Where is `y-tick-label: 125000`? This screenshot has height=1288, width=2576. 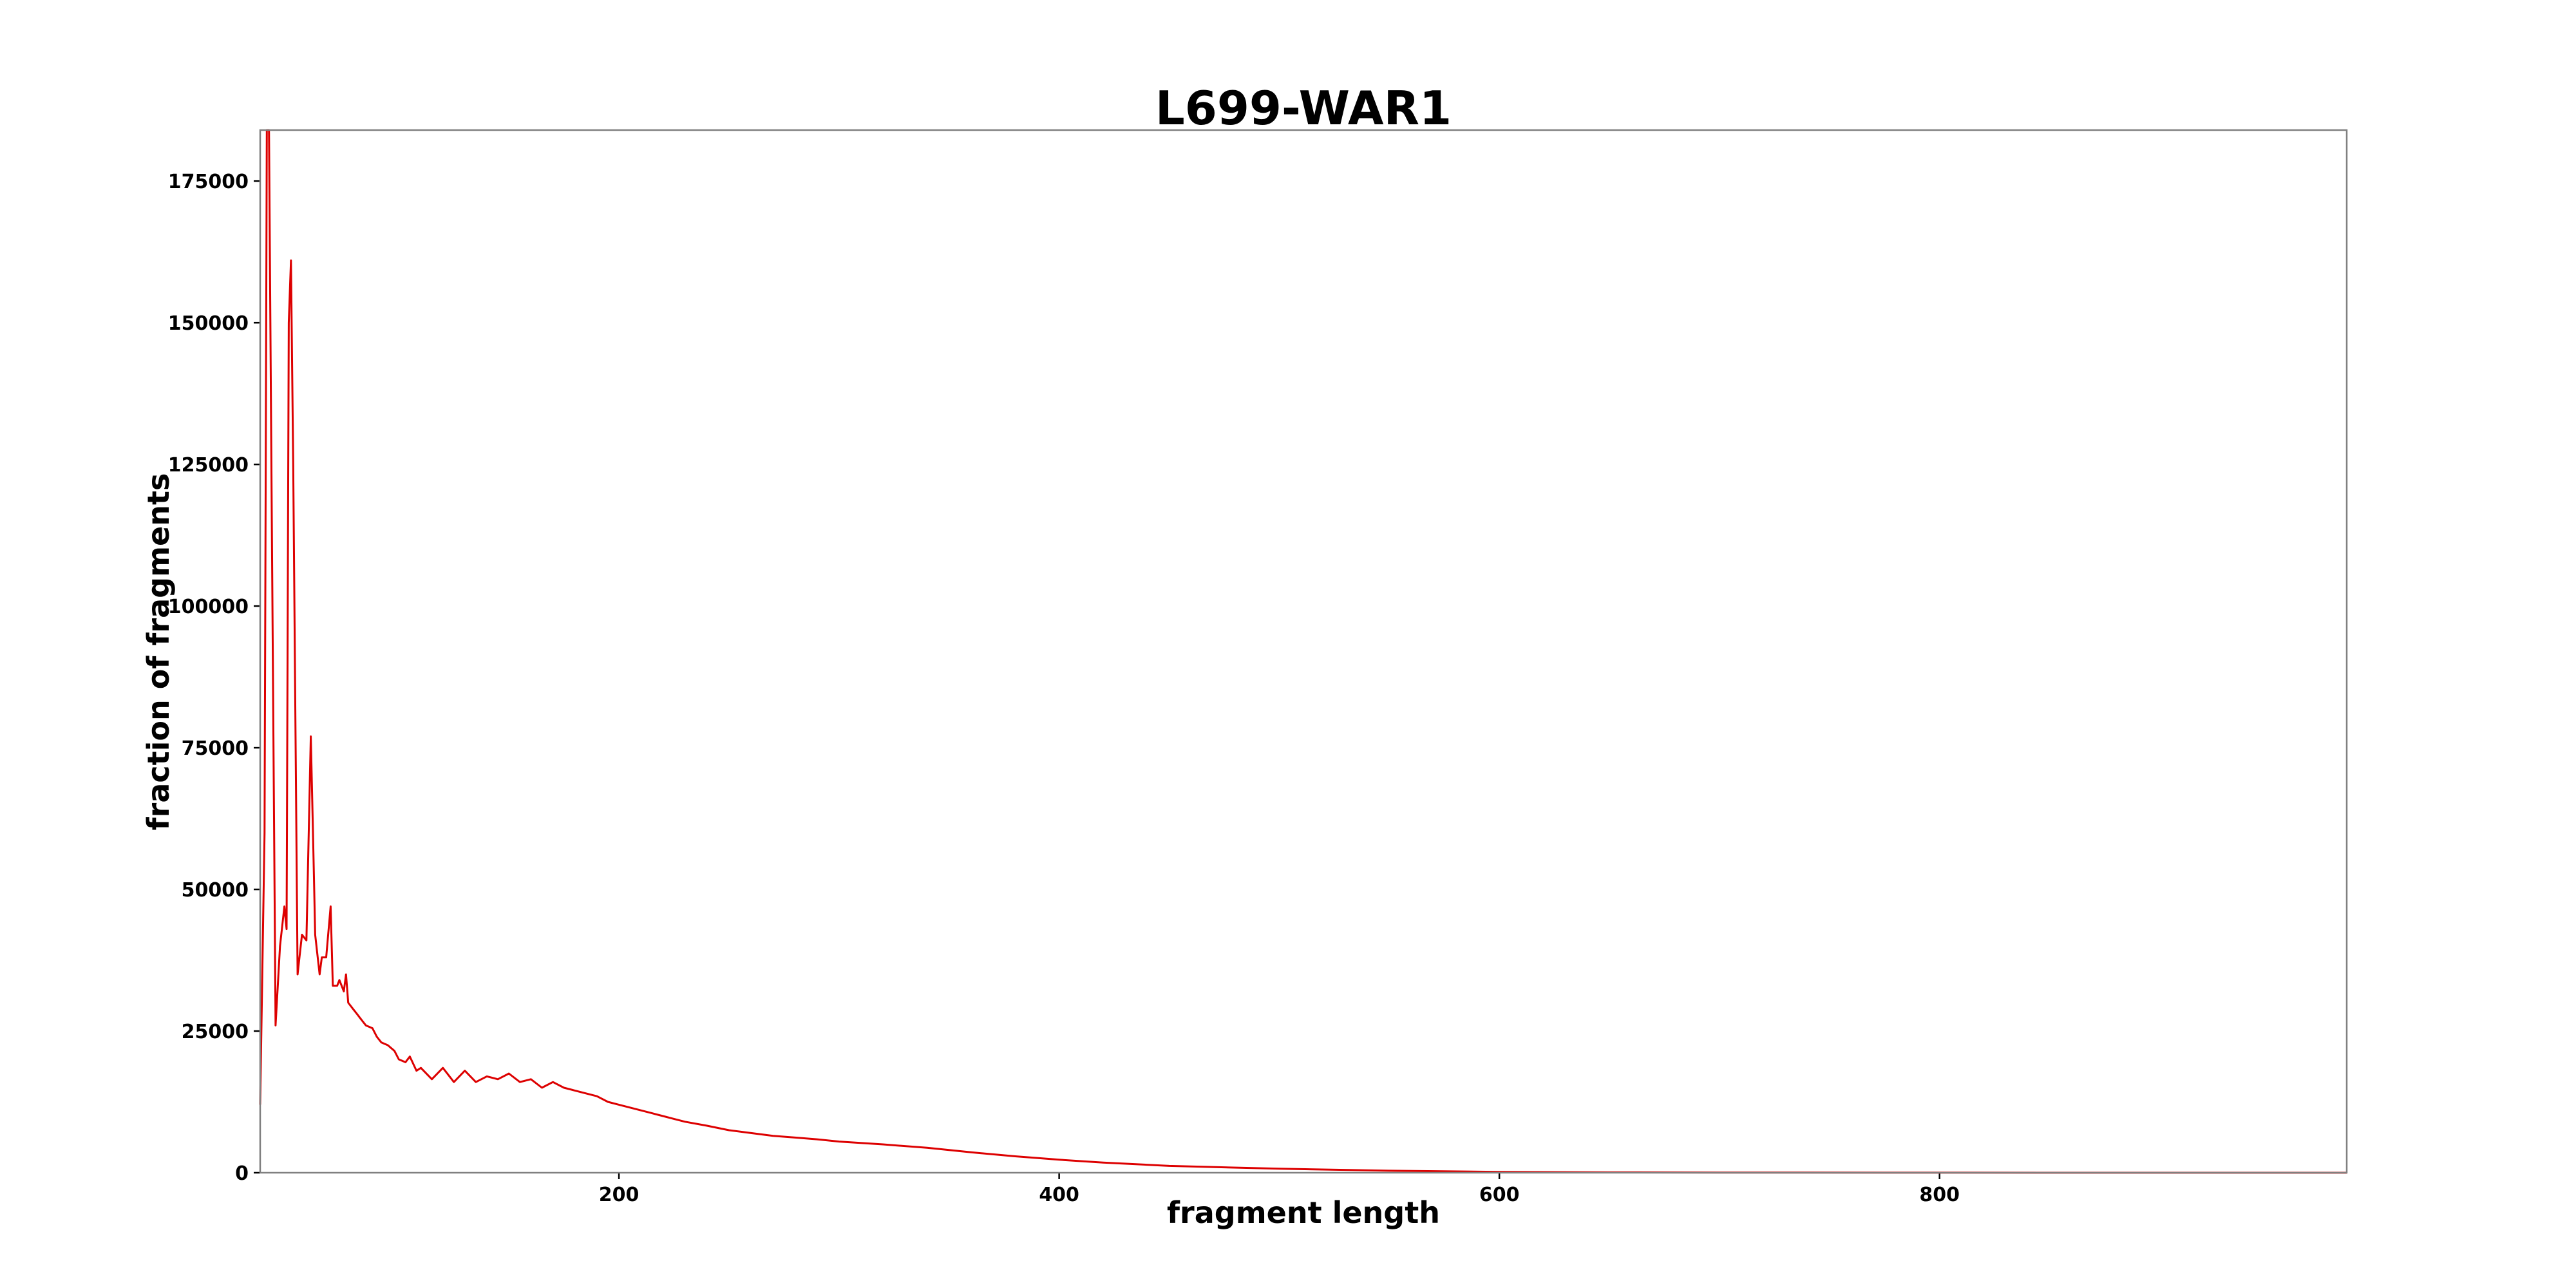 y-tick-label: 125000 is located at coordinates (208, 465).